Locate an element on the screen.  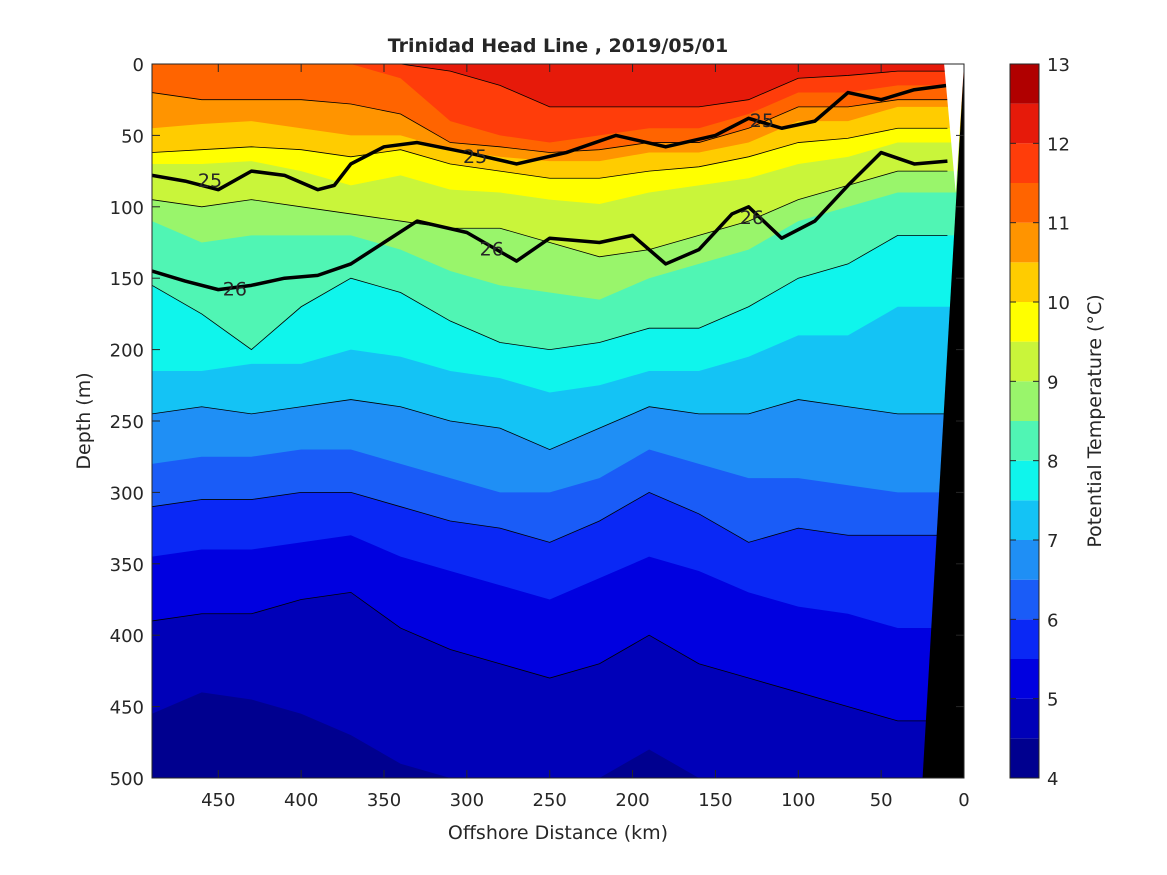
y-tick-label: 50 is located at coordinates (132, 136).